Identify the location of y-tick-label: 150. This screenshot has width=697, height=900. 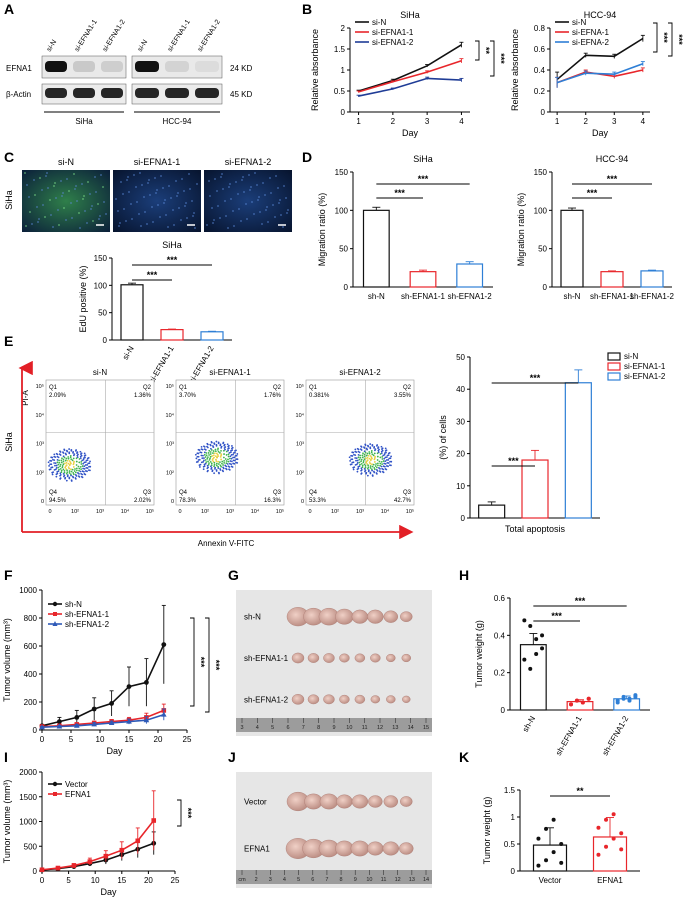
(101, 258).